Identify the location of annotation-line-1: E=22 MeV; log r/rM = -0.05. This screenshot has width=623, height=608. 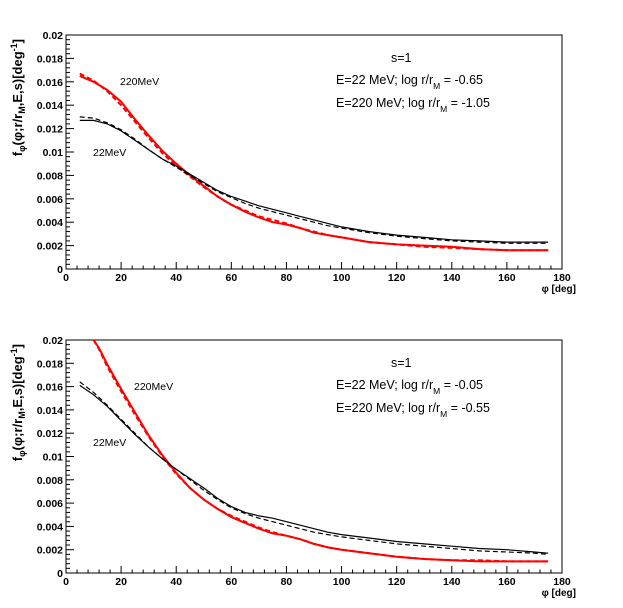
(409, 387).